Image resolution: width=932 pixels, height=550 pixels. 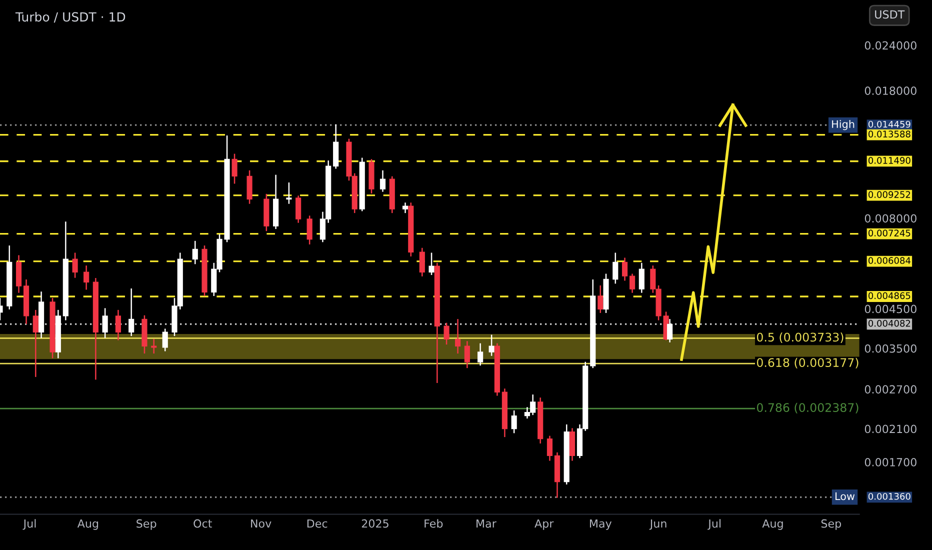 What do you see at coordinates (486, 523) in the screenshot?
I see `x-tick-label: Mar` at bounding box center [486, 523].